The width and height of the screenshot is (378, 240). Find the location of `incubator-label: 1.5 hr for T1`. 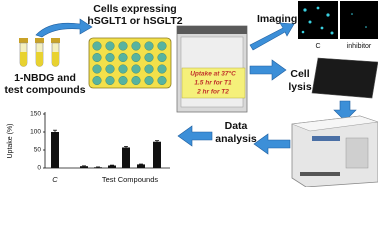

incubator-label: 1.5 hr for T1 is located at coordinates (213, 83).